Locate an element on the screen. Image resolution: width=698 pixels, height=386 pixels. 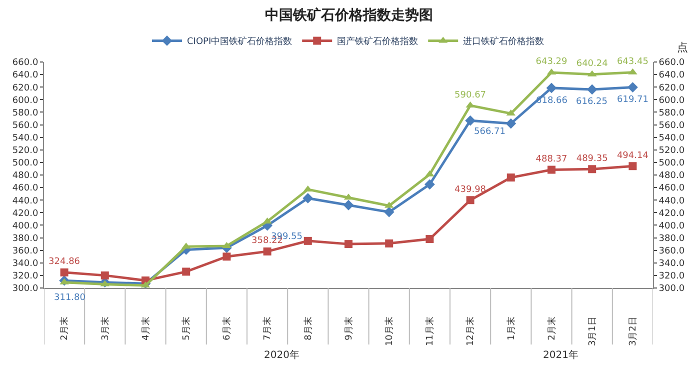
y-tick-label: 580.0 is located at coordinates (25, 113).